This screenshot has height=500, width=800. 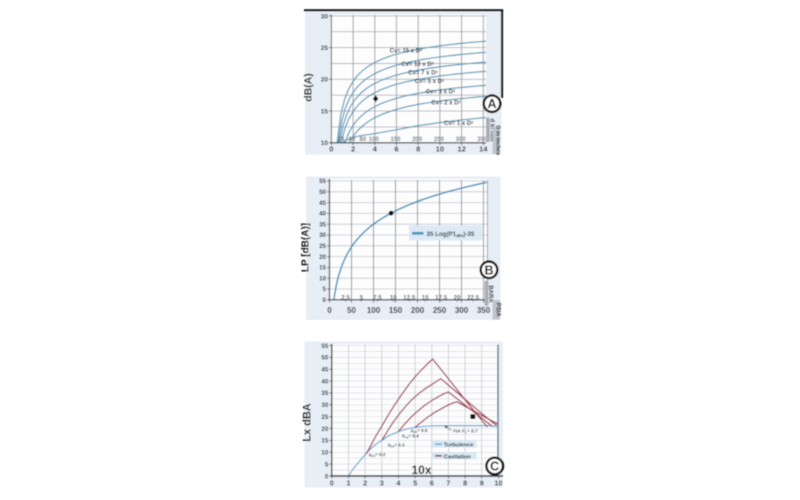 I want to click on svg-text: 7.5, so click(x=377, y=297).